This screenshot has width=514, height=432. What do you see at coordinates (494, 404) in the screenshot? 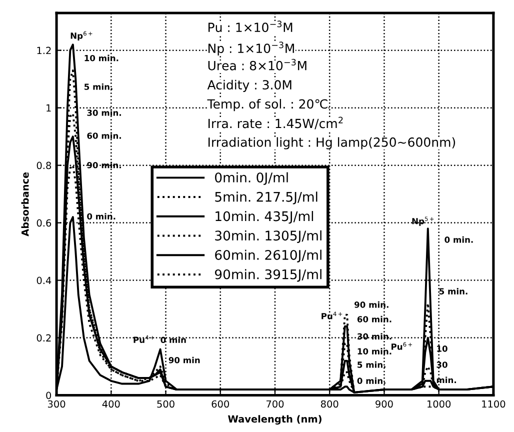
I see `x-tick-label: 1100` at bounding box center [494, 404].